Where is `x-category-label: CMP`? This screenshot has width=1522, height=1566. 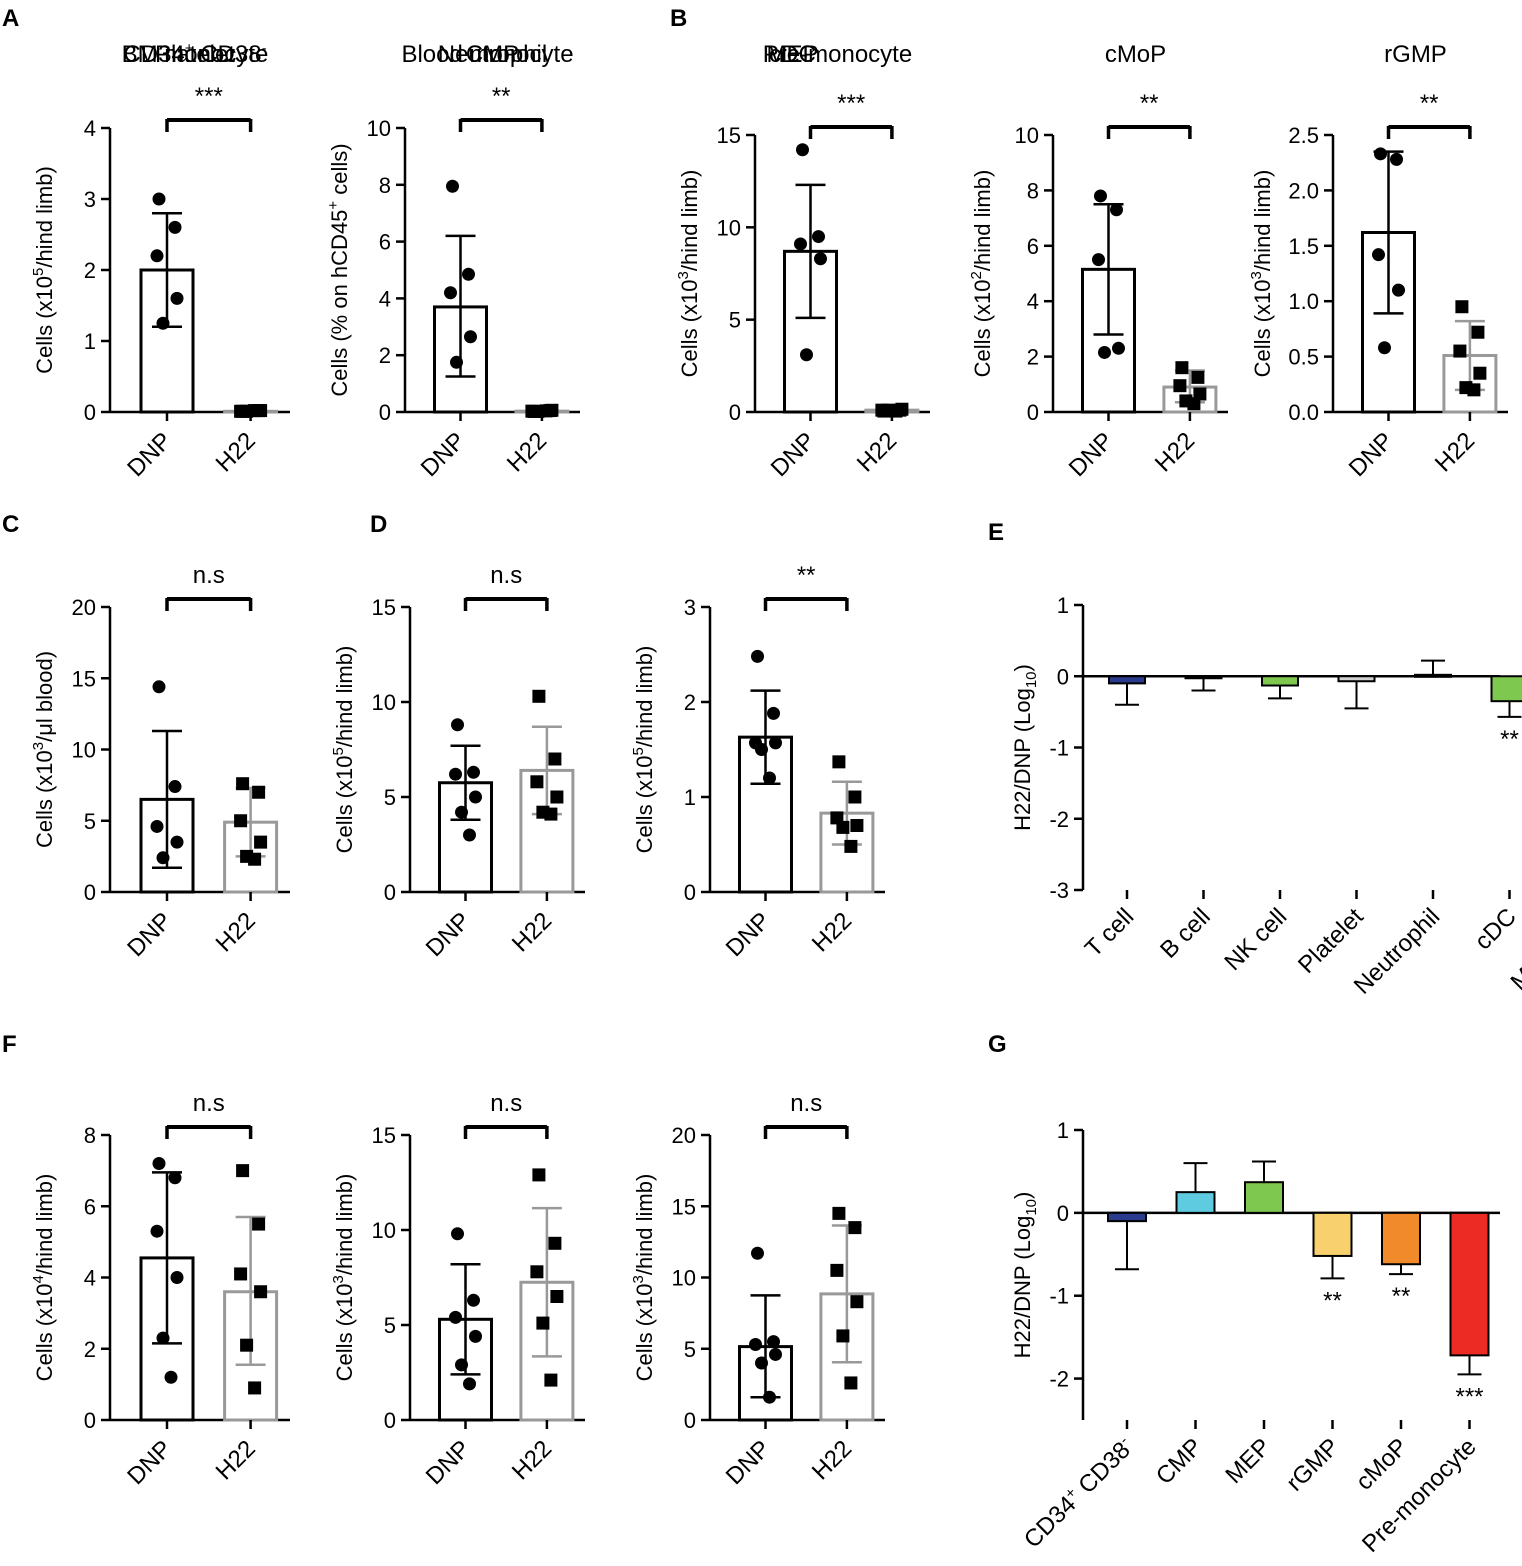 x-category-label: CMP is located at coordinates (1179, 1461).